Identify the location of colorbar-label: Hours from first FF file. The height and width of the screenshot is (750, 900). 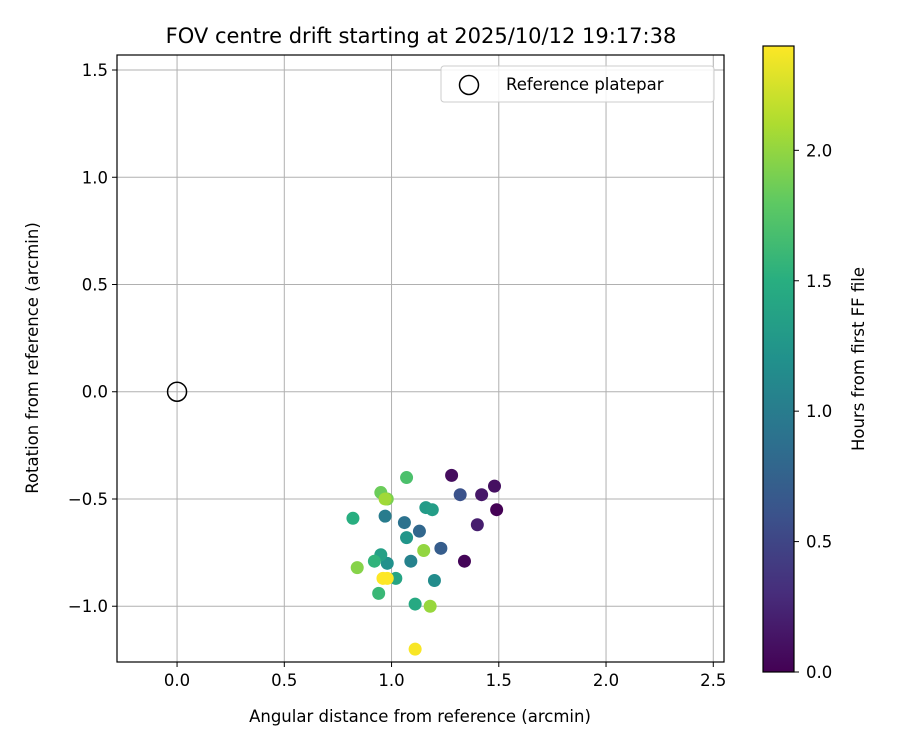
(858, 359).